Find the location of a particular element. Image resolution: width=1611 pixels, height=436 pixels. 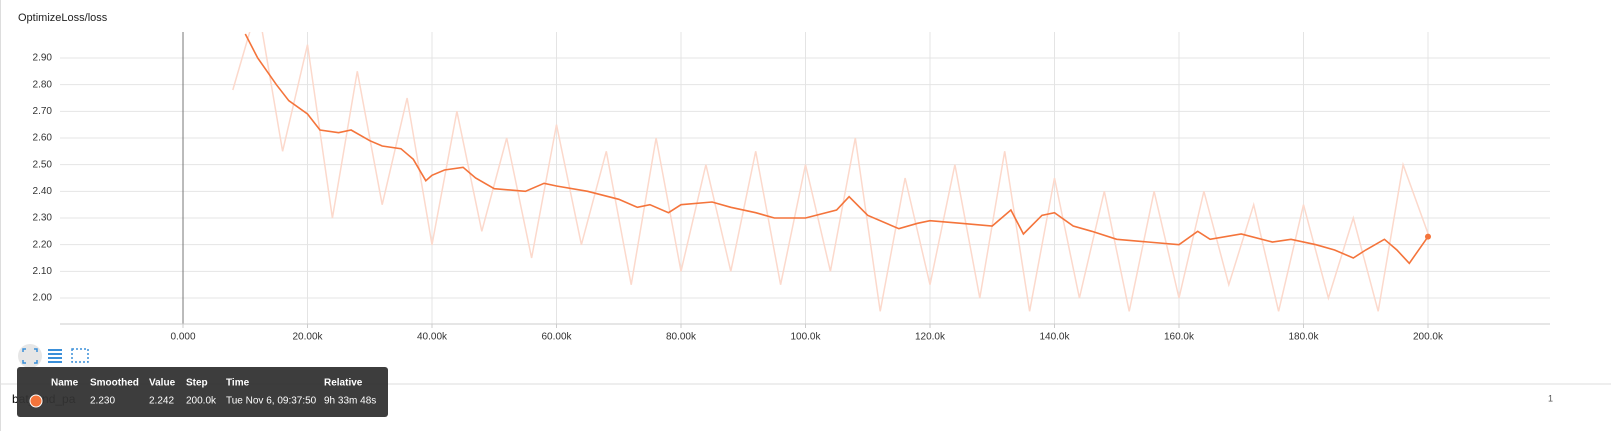

y-tick-label: 2.70 is located at coordinates (43, 111).